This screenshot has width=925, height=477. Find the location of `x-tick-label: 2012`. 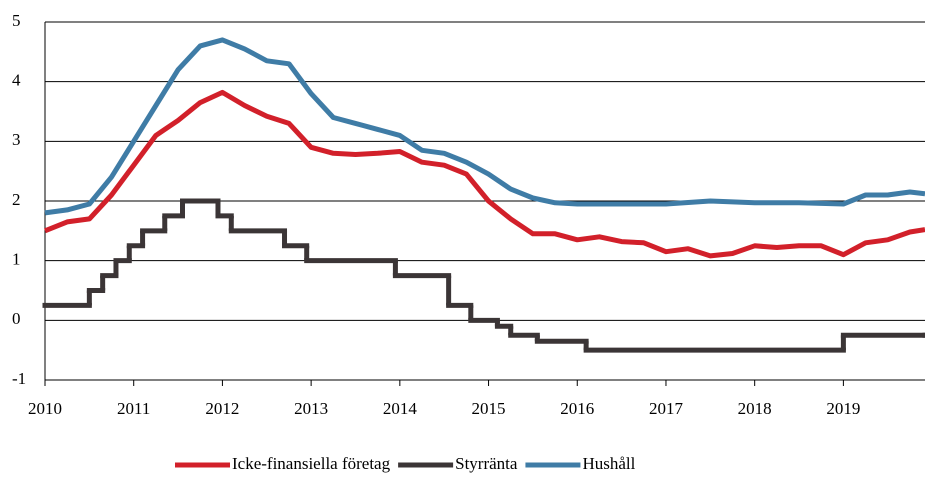

x-tick-label: 2012 is located at coordinates (222, 408).